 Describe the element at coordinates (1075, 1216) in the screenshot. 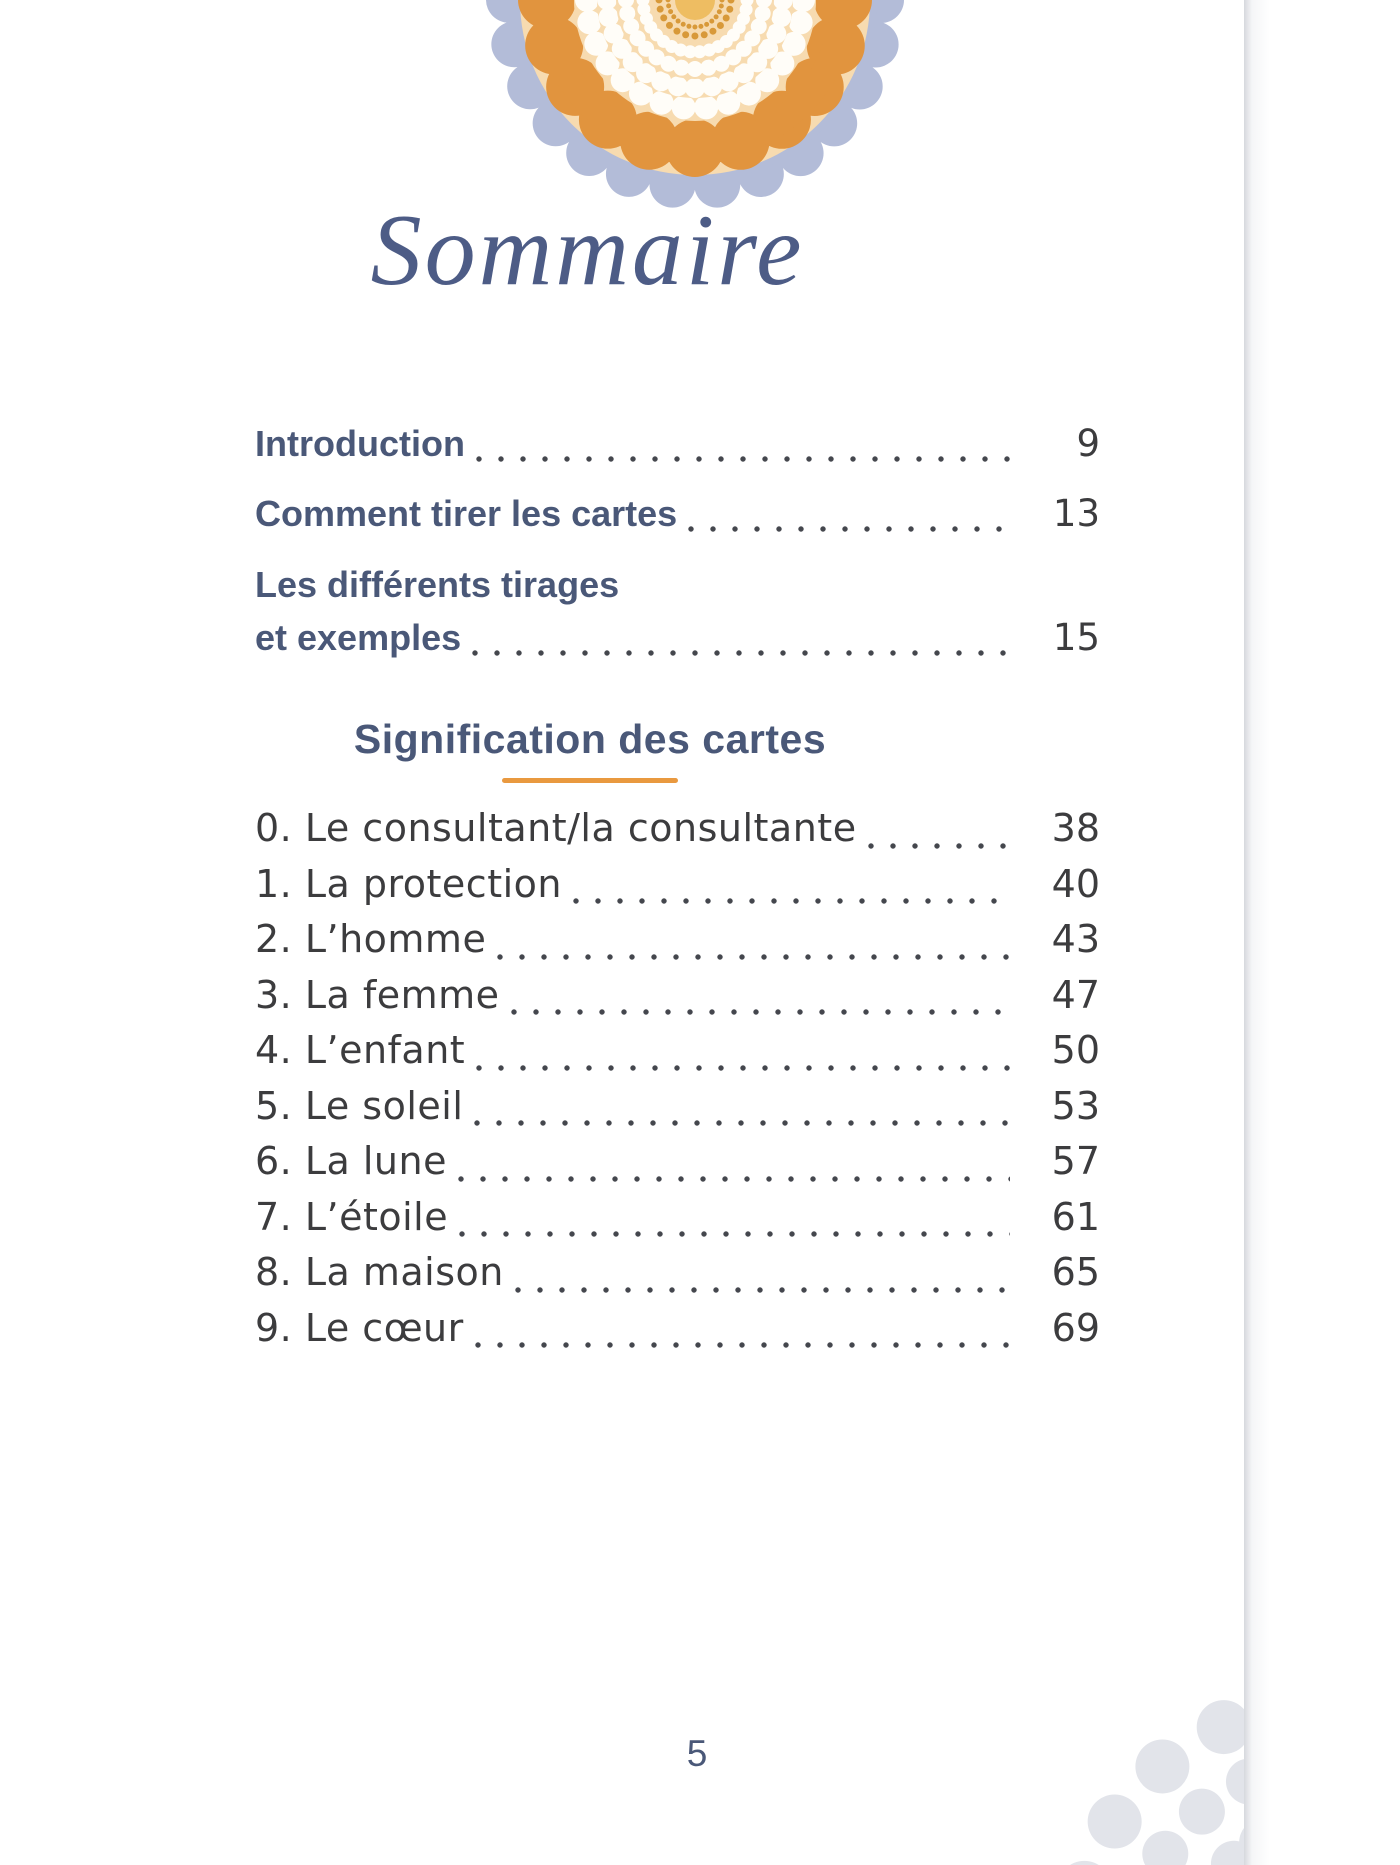

I see `toc-entry-page: 61` at that location.